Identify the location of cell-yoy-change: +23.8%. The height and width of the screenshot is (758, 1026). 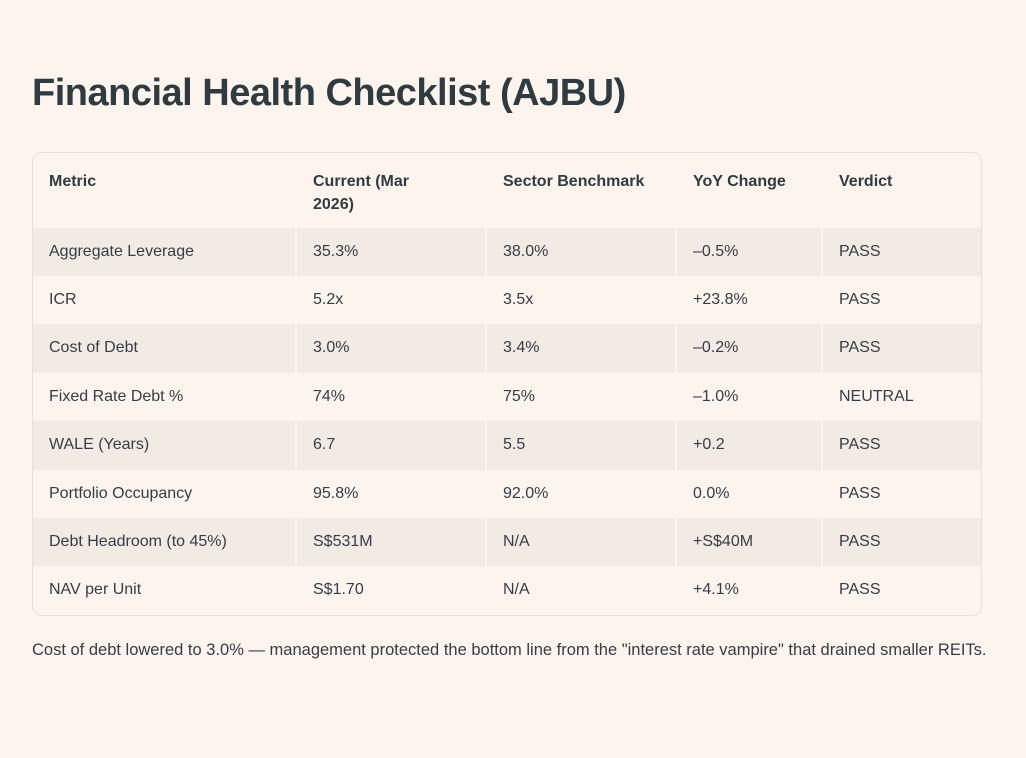
(748, 300).